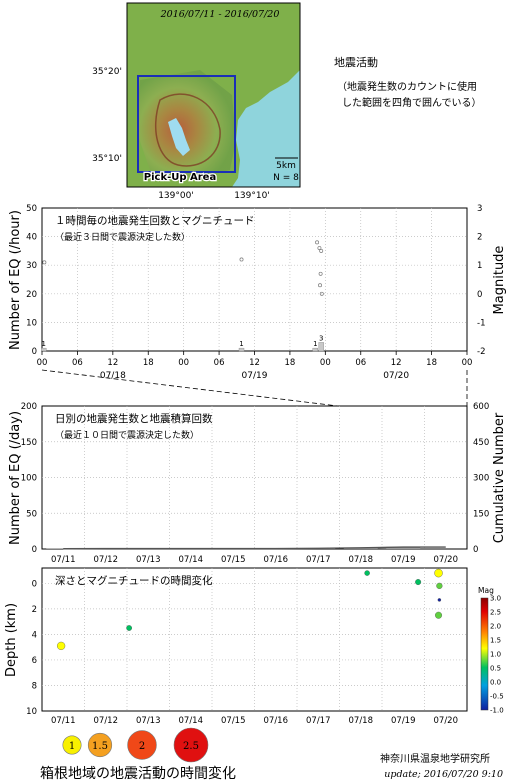  Describe the element at coordinates (361, 721) in the screenshot. I see `depth-x-tick-label: 07/18` at that location.